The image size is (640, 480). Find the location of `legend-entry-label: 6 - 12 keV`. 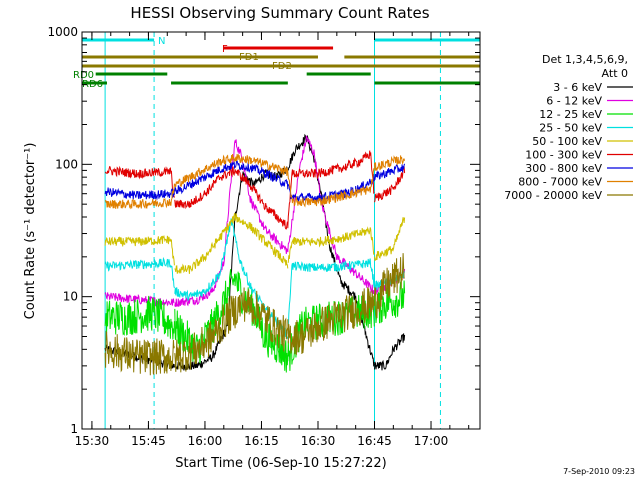

legend-entry-label: 6 - 12 keV is located at coordinates (574, 101).